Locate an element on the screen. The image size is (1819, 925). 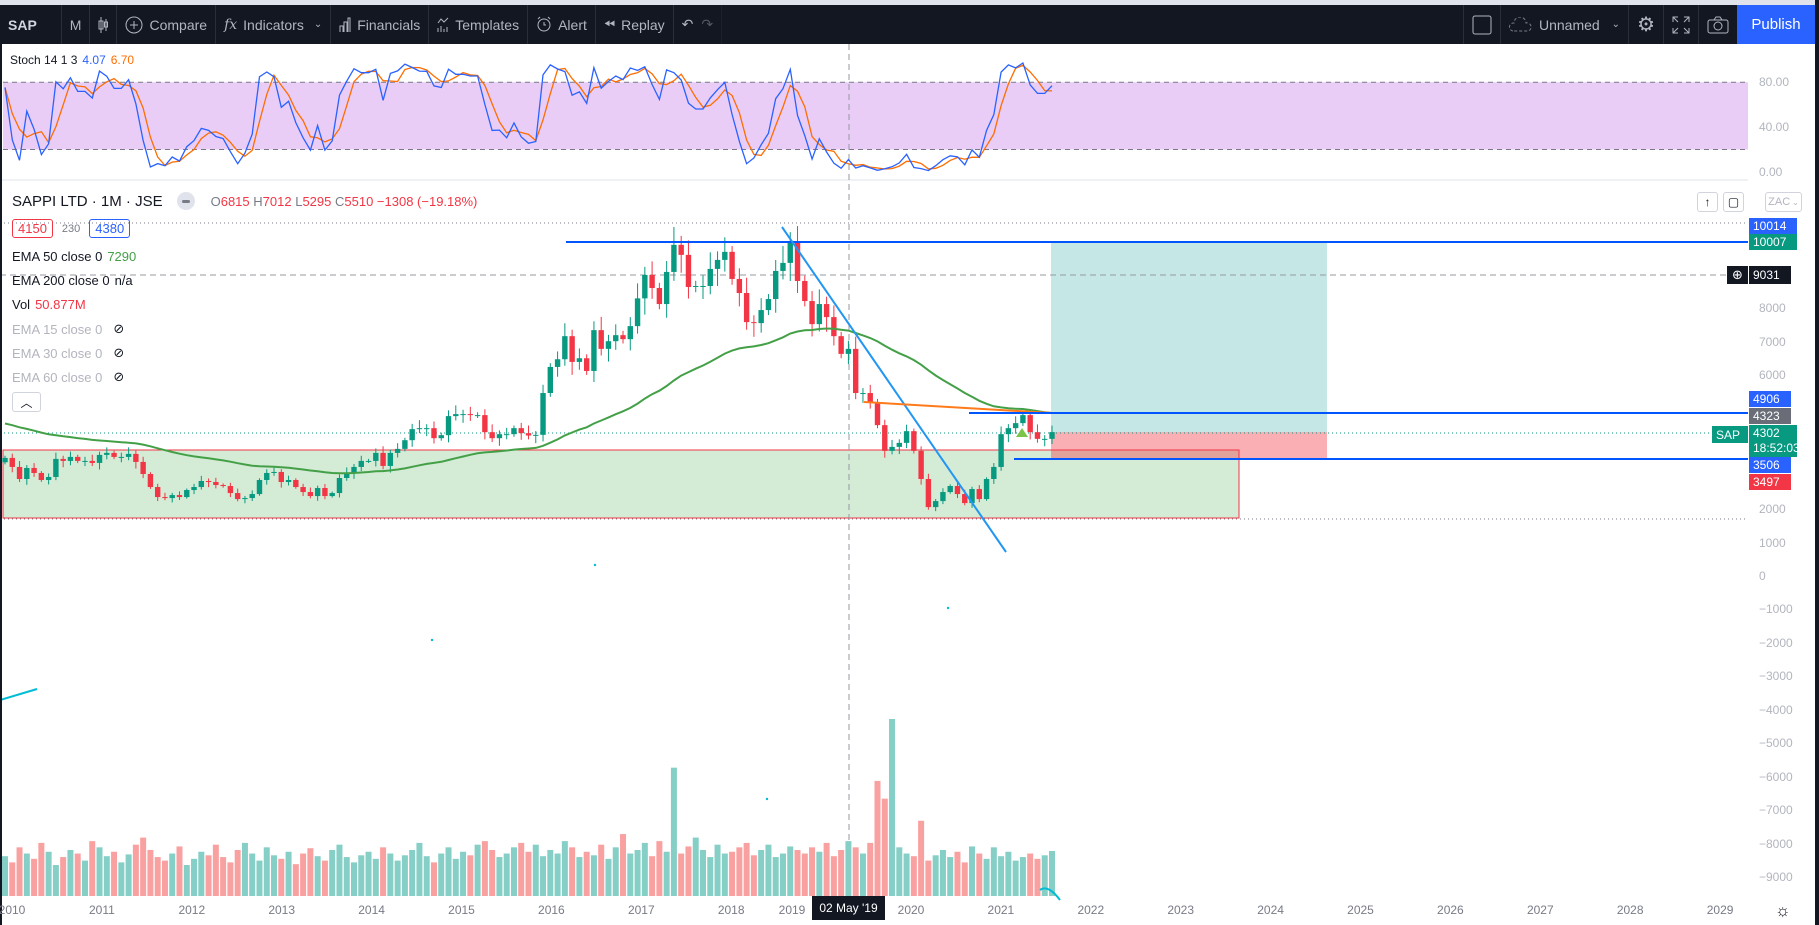
interval-button: M is located at coordinates (76, 24).